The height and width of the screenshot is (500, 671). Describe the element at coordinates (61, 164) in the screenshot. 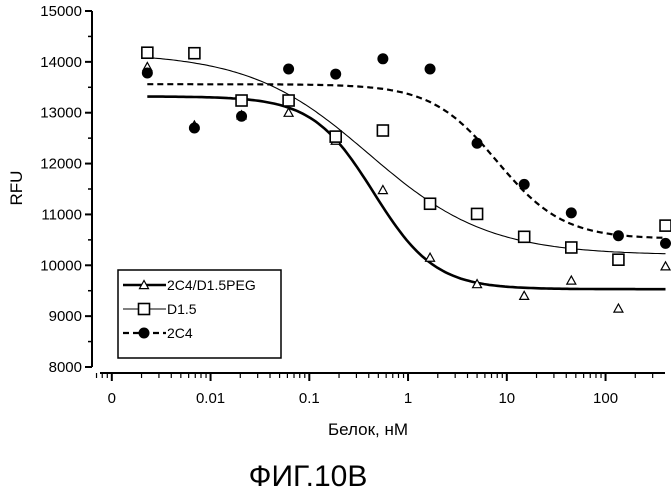

I see `y-tick-label: 12000` at that location.